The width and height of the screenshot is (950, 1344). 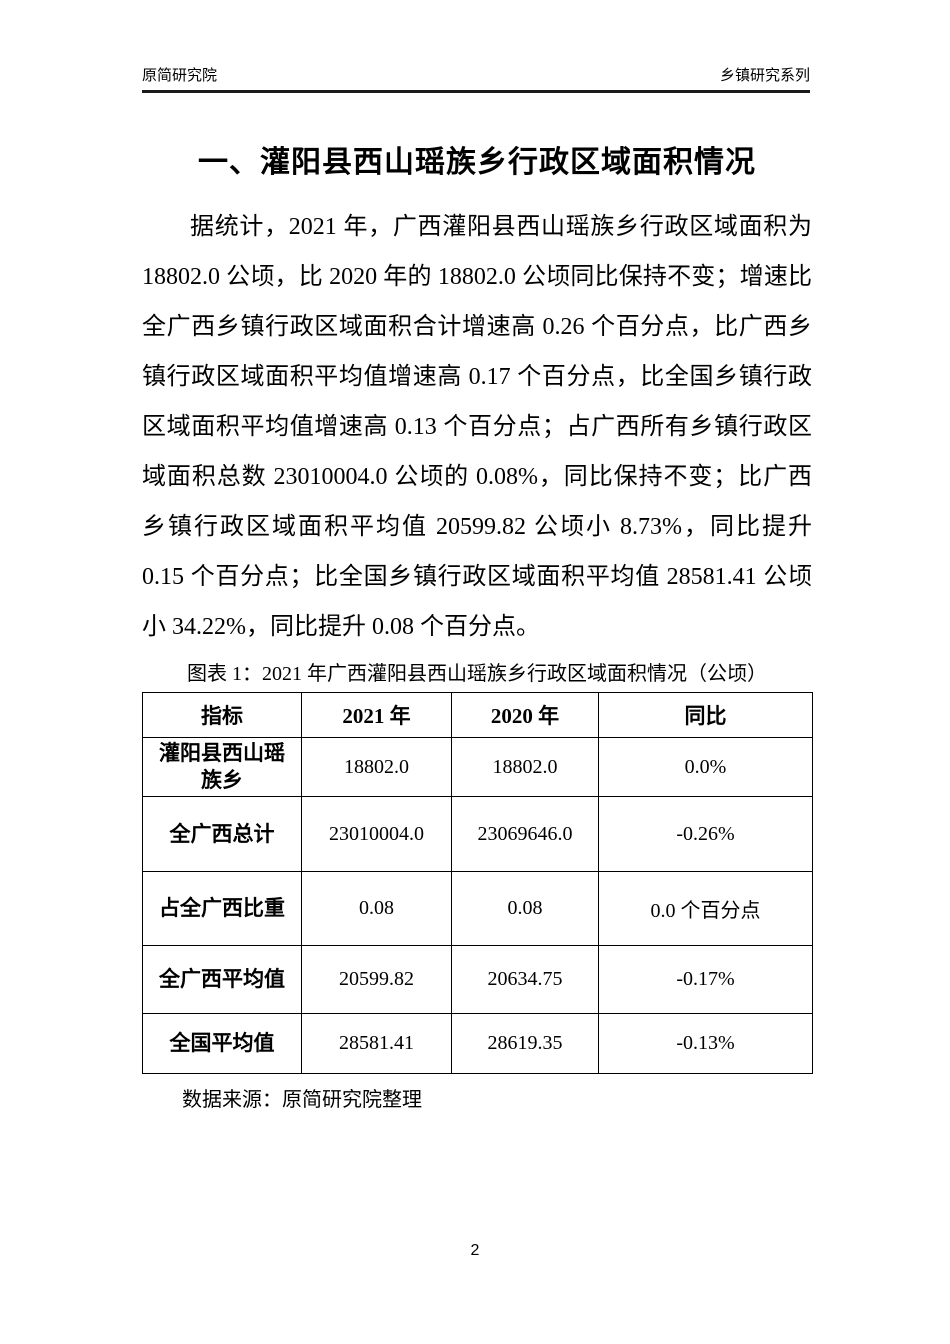 What do you see at coordinates (525, 908) in the screenshot?
I see `value-2020: 0.08` at bounding box center [525, 908].